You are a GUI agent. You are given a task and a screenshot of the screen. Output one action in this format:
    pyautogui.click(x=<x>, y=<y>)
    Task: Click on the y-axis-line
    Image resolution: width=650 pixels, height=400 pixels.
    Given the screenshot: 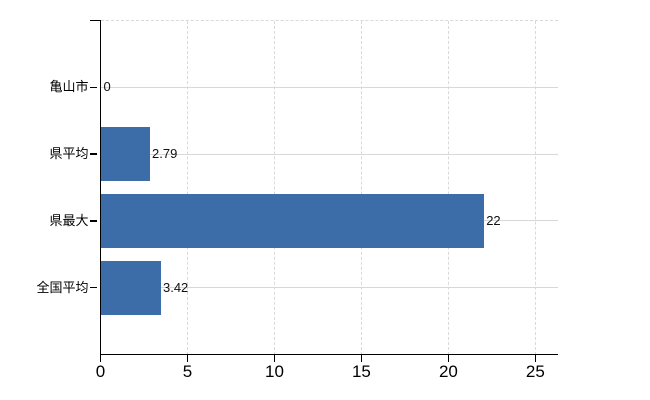 What is the action you would take?
    pyautogui.click(x=100, y=187)
    